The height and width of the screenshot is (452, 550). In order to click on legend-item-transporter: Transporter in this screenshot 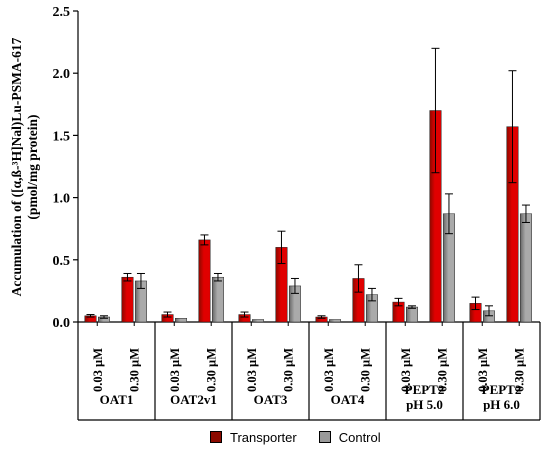, I will do `click(253, 437)`.